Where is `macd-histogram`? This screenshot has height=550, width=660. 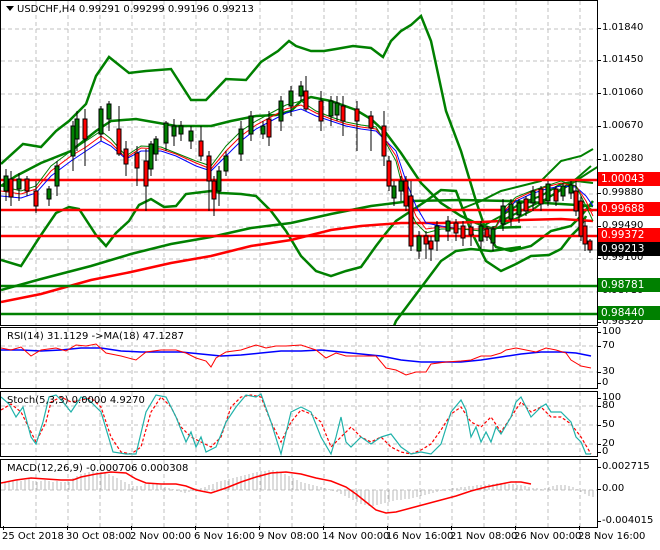 macd-histogram is located at coordinates (299, 488).